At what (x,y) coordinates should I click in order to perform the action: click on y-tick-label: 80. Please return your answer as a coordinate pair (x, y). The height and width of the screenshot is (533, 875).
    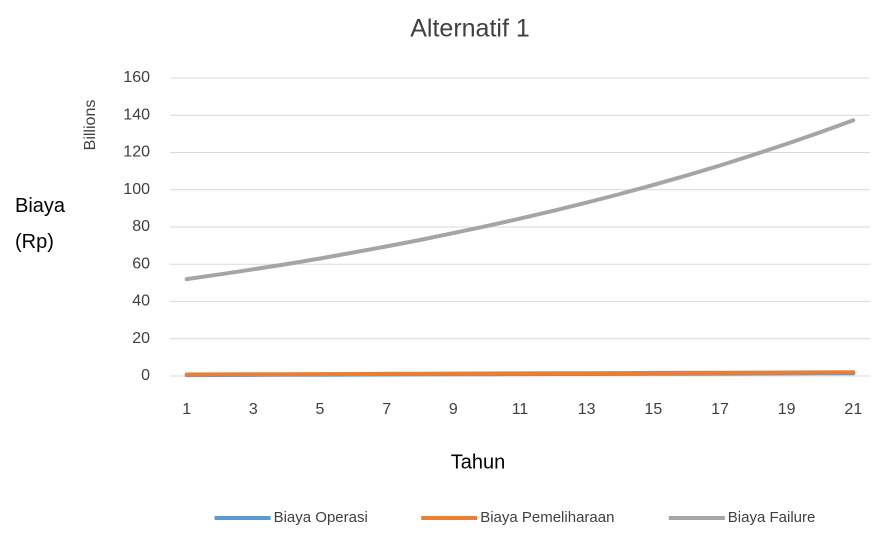
    Looking at the image, I should click on (141, 226).